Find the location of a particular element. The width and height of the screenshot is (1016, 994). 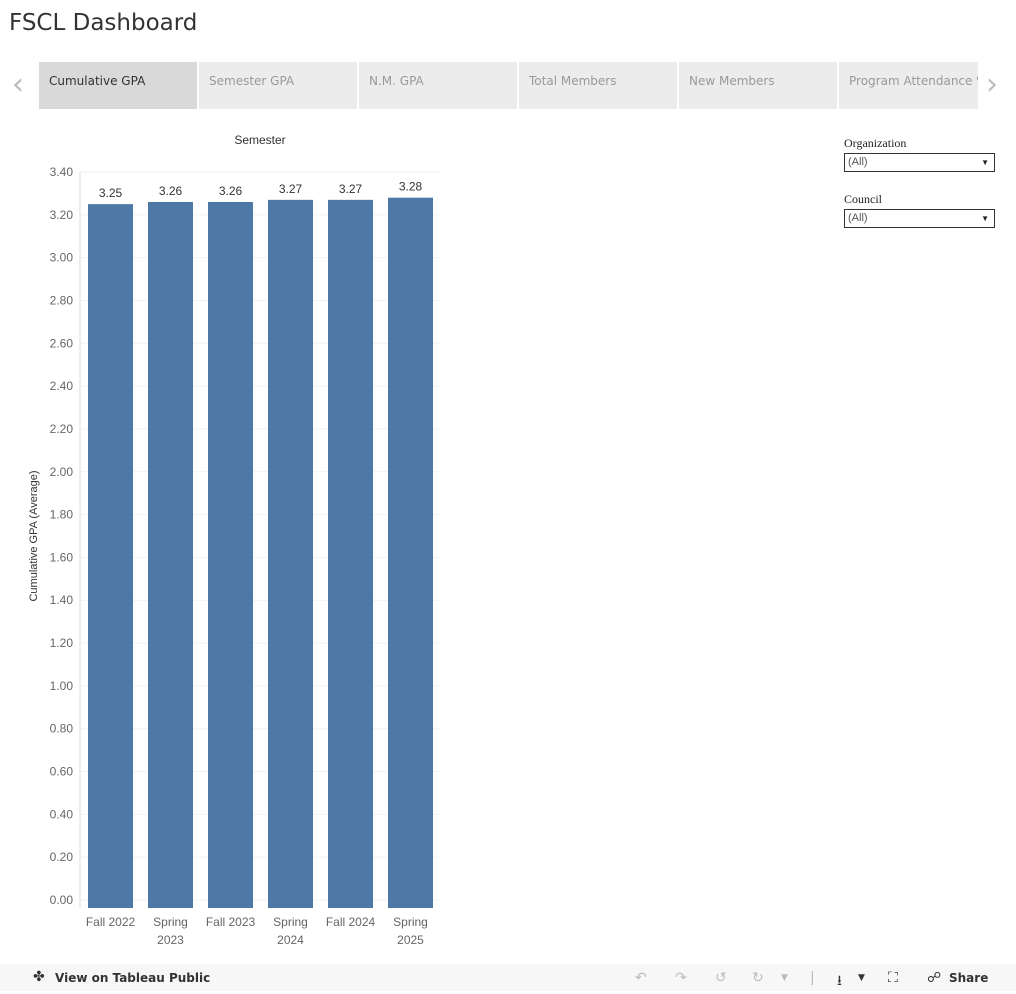

filter-label: Organization is located at coordinates (875, 143).